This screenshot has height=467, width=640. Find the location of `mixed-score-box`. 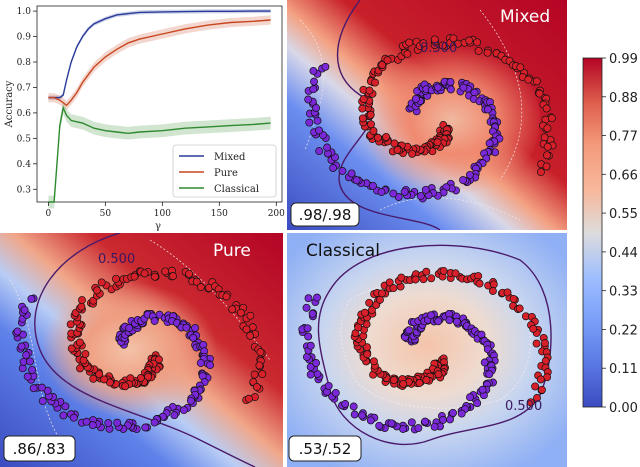

mixed-score-box is located at coordinates (325, 214).